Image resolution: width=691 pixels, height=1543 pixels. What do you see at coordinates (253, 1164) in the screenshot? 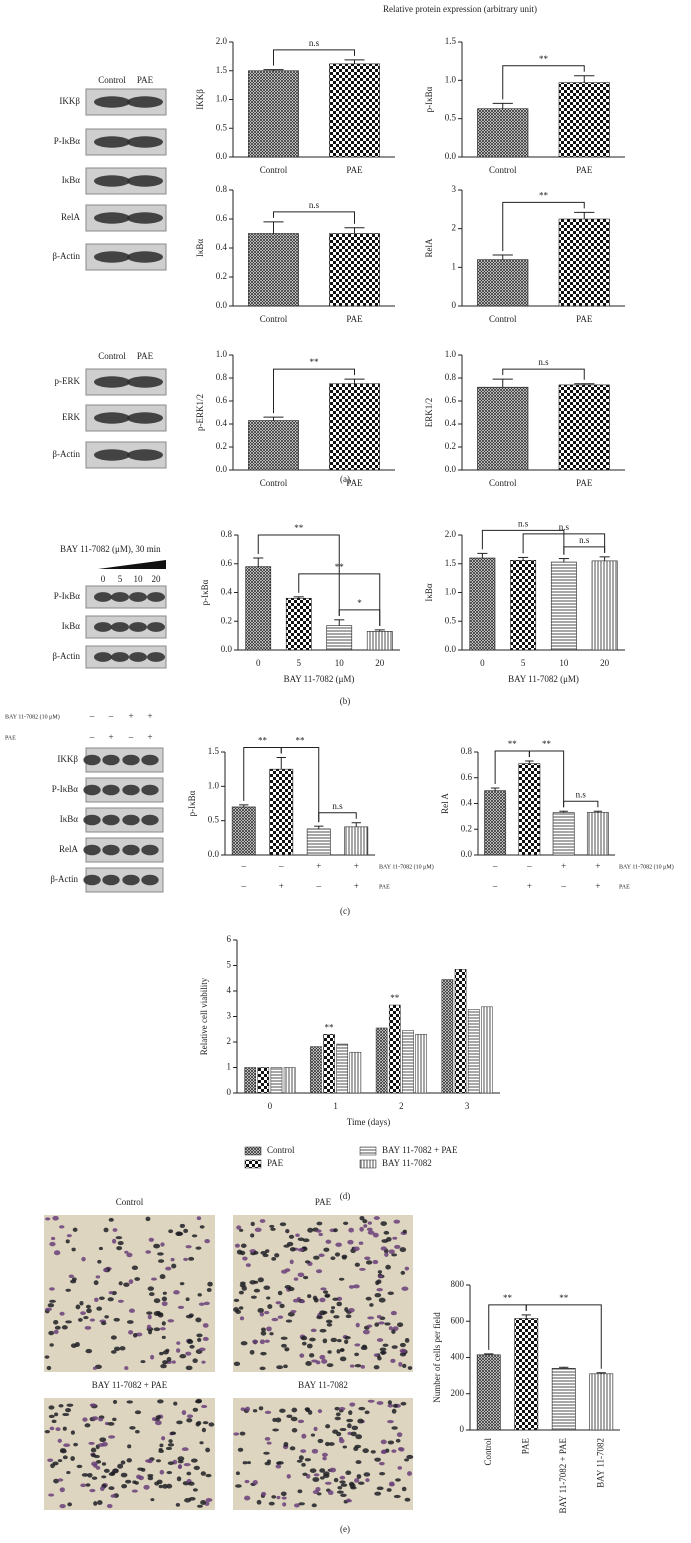
I see `legend-swatch` at bounding box center [253, 1164].